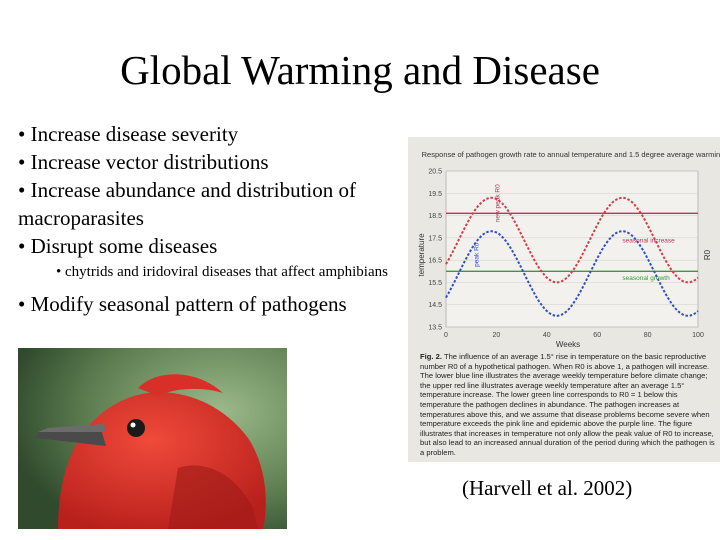 This screenshot has width=720, height=540. I want to click on y-tick-label: 18.5, so click(435, 216).